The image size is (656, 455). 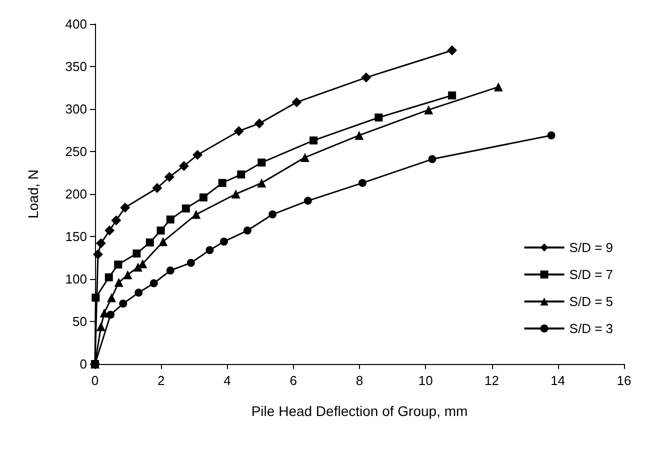 I want to click on x-tick-label: 0, so click(x=95, y=380).